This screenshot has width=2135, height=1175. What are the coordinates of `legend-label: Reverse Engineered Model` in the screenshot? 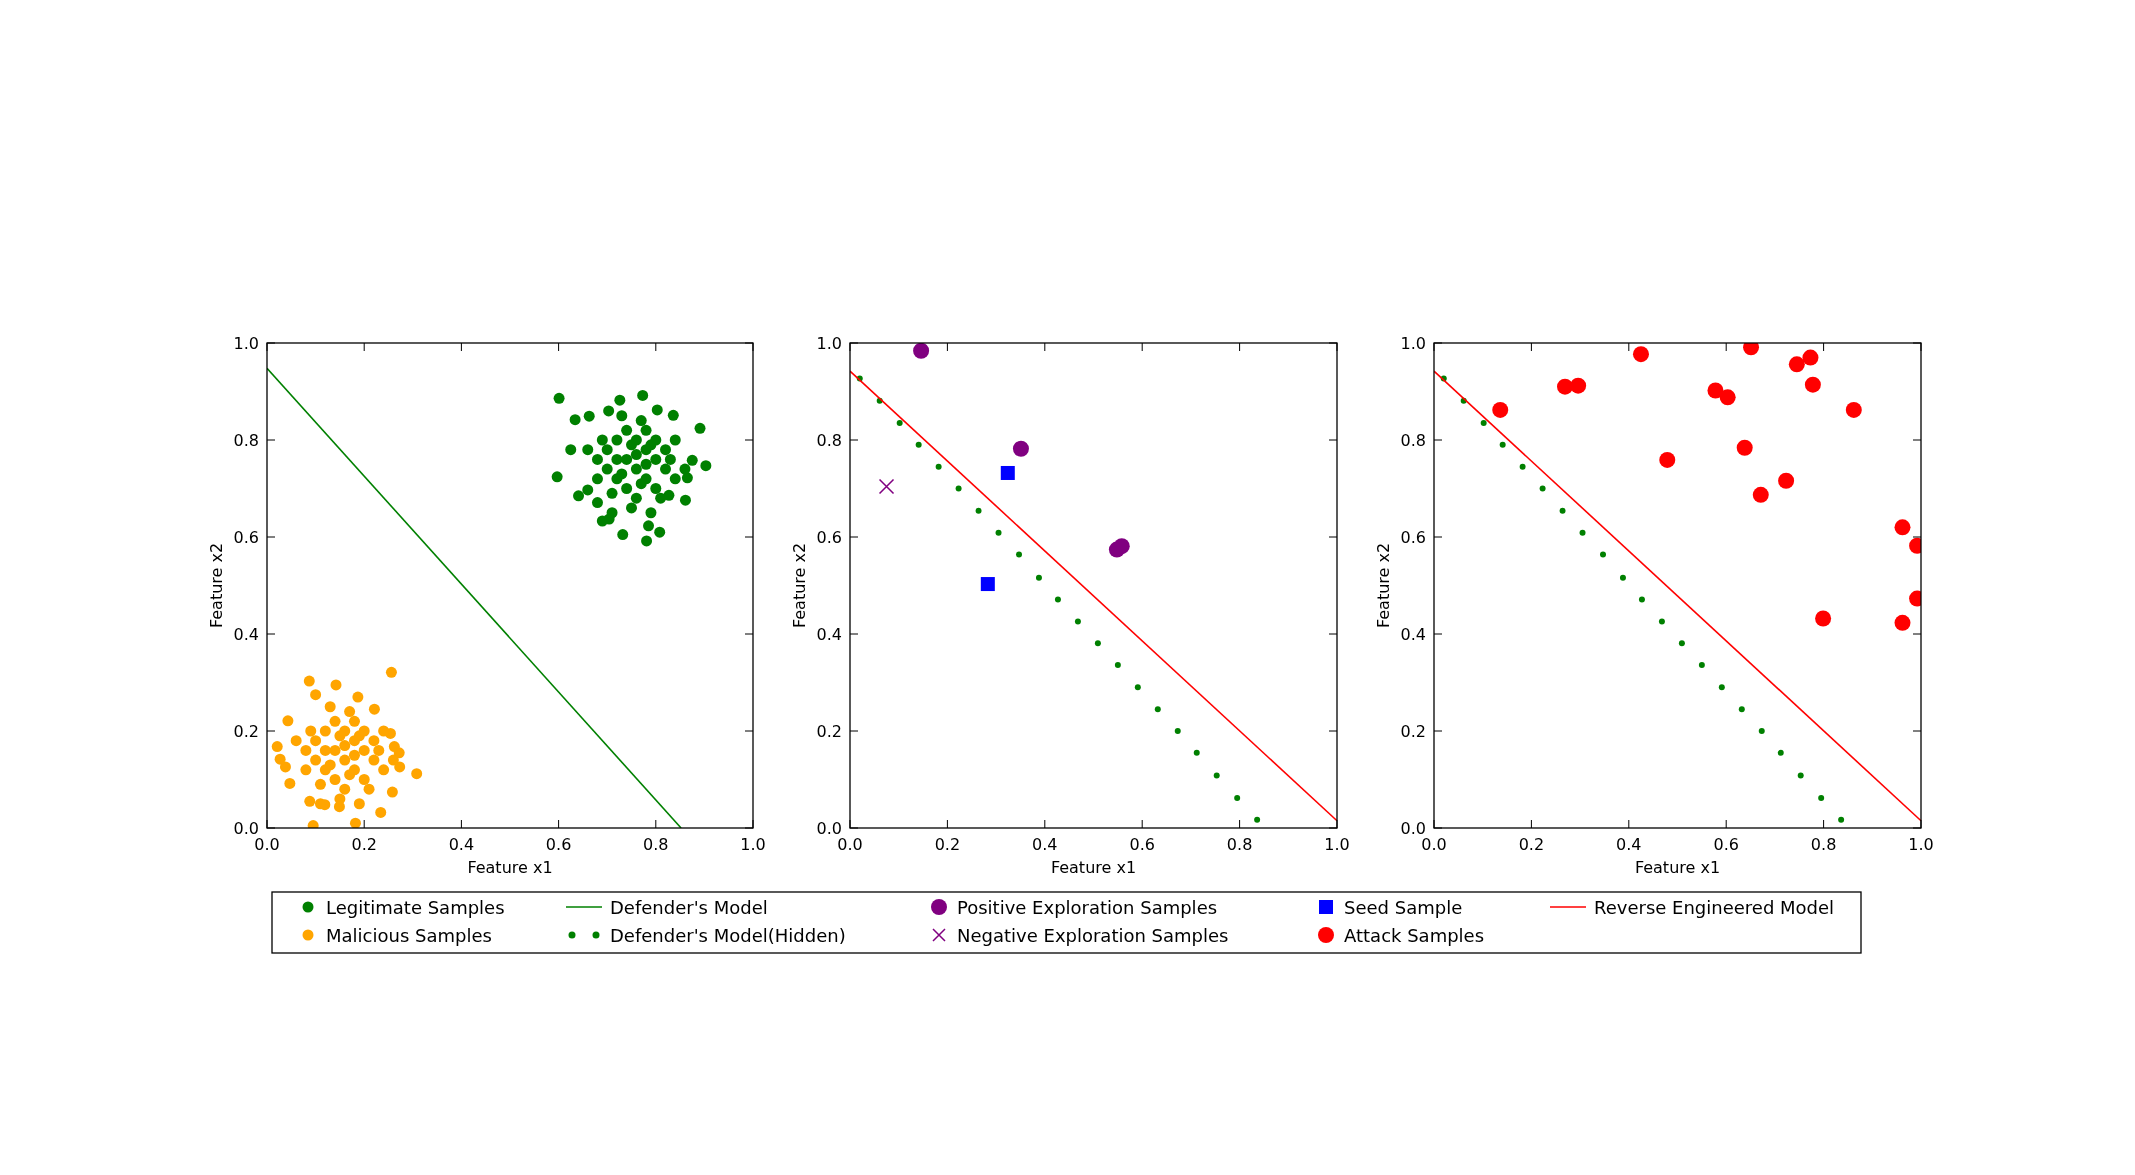 It's located at (1714, 907).